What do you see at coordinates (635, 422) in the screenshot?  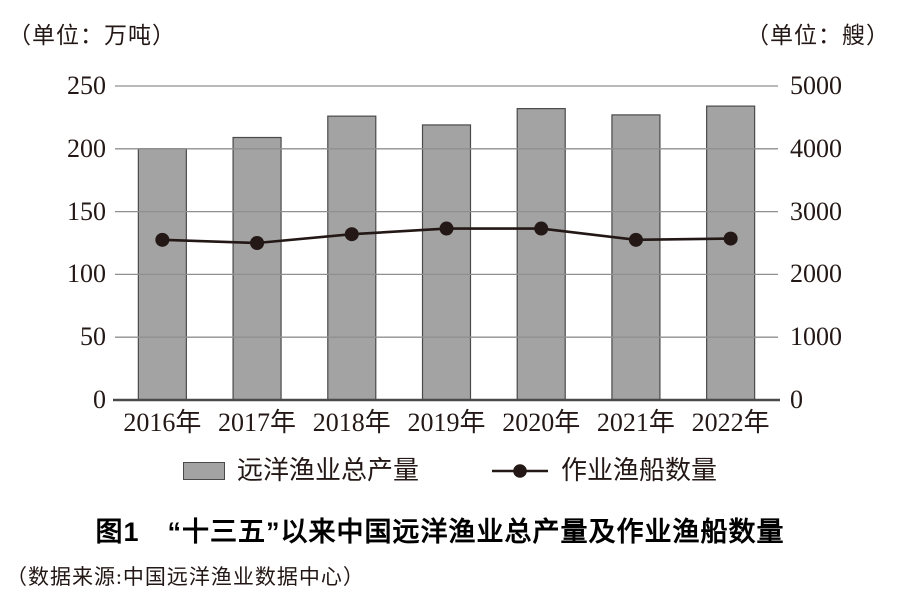 I see `x-label-2021年: 2021年` at bounding box center [635, 422].